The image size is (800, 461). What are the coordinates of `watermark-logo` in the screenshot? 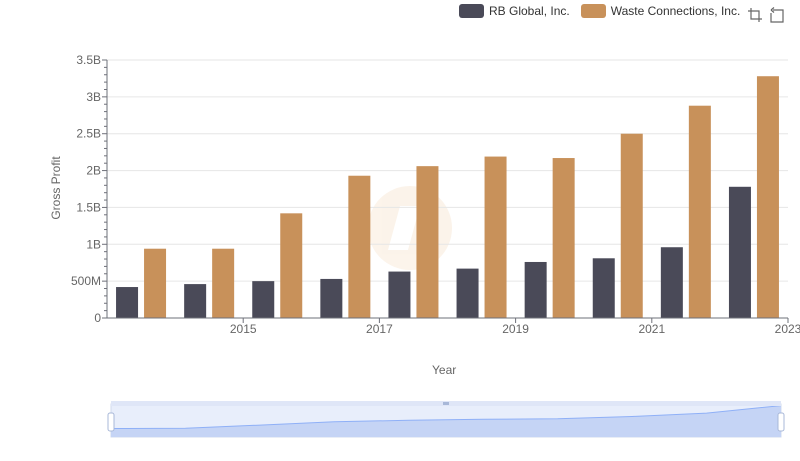 It's located at (410, 228).